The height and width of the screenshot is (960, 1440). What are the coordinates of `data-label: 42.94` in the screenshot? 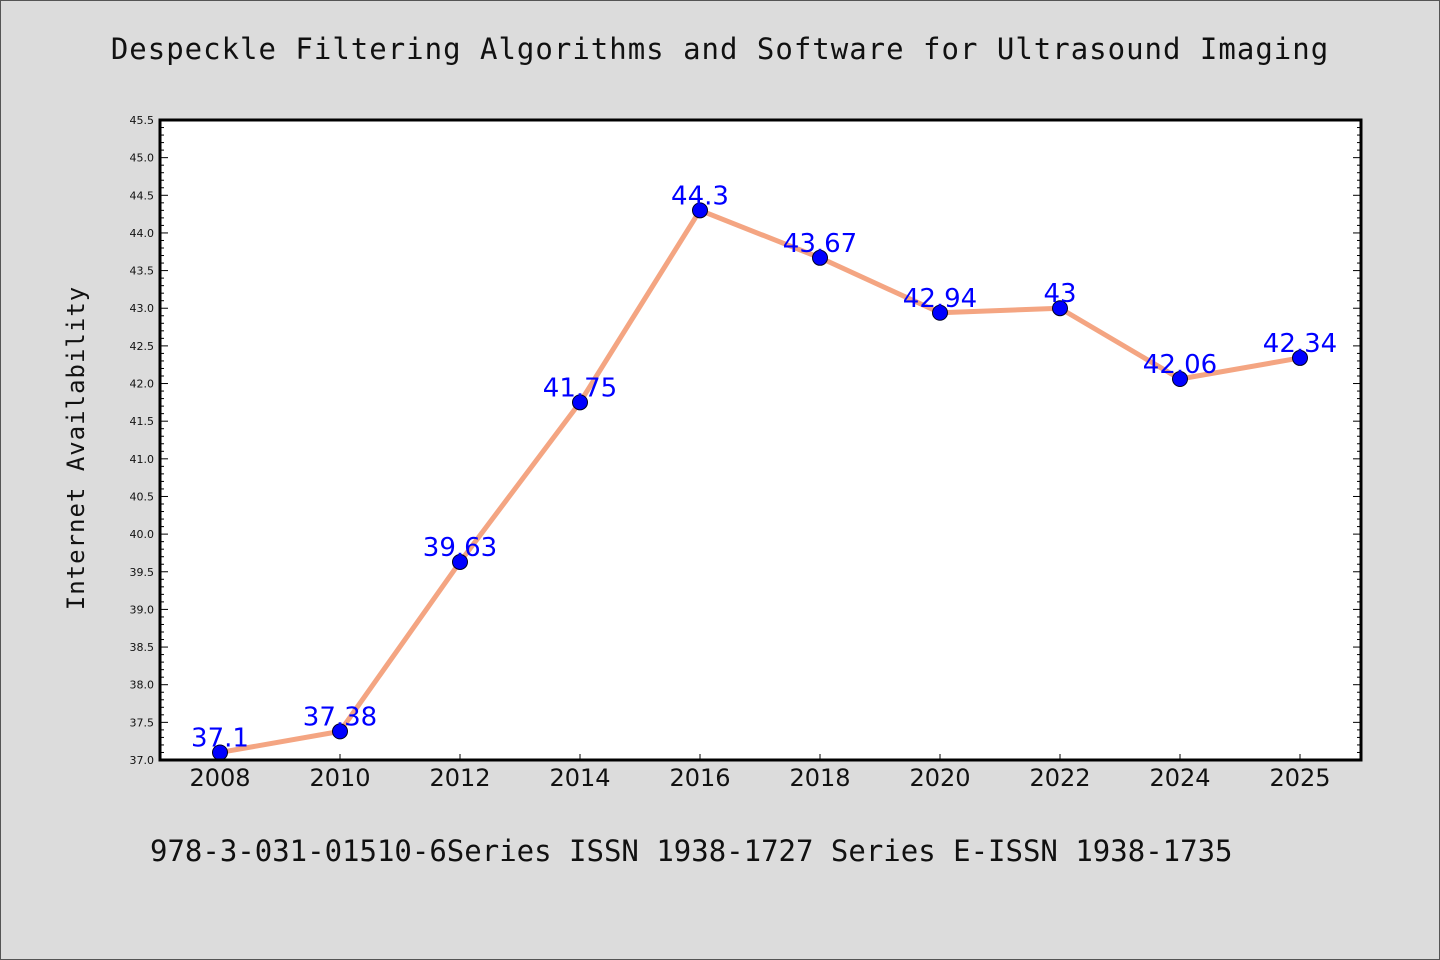 It's located at (940, 299).